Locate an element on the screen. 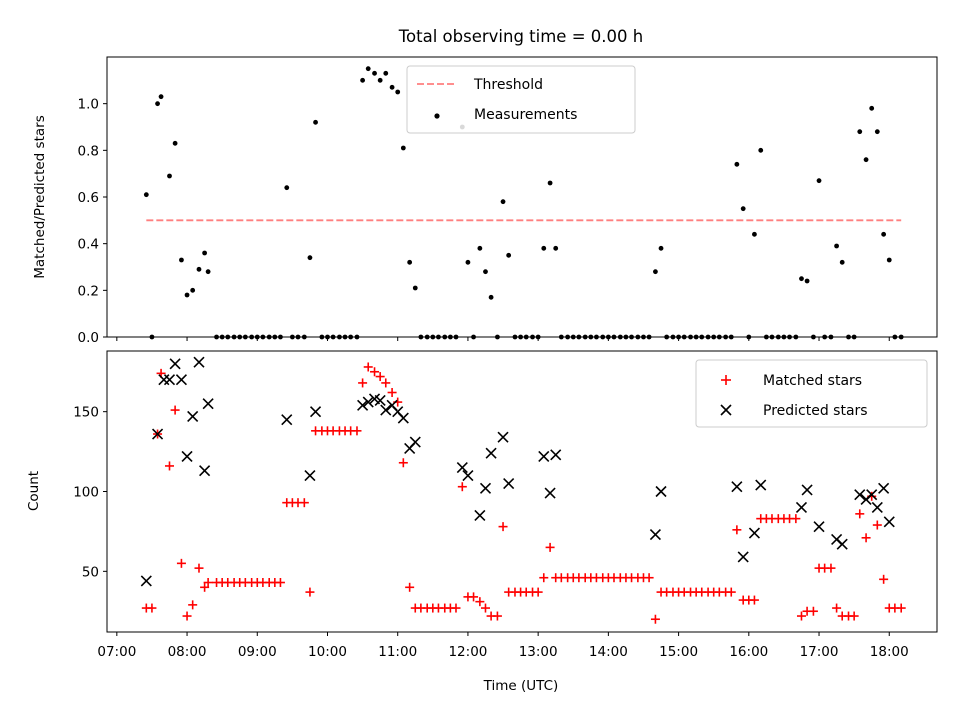  ratio-legend: Threshold Measurements is located at coordinates (521, 99).